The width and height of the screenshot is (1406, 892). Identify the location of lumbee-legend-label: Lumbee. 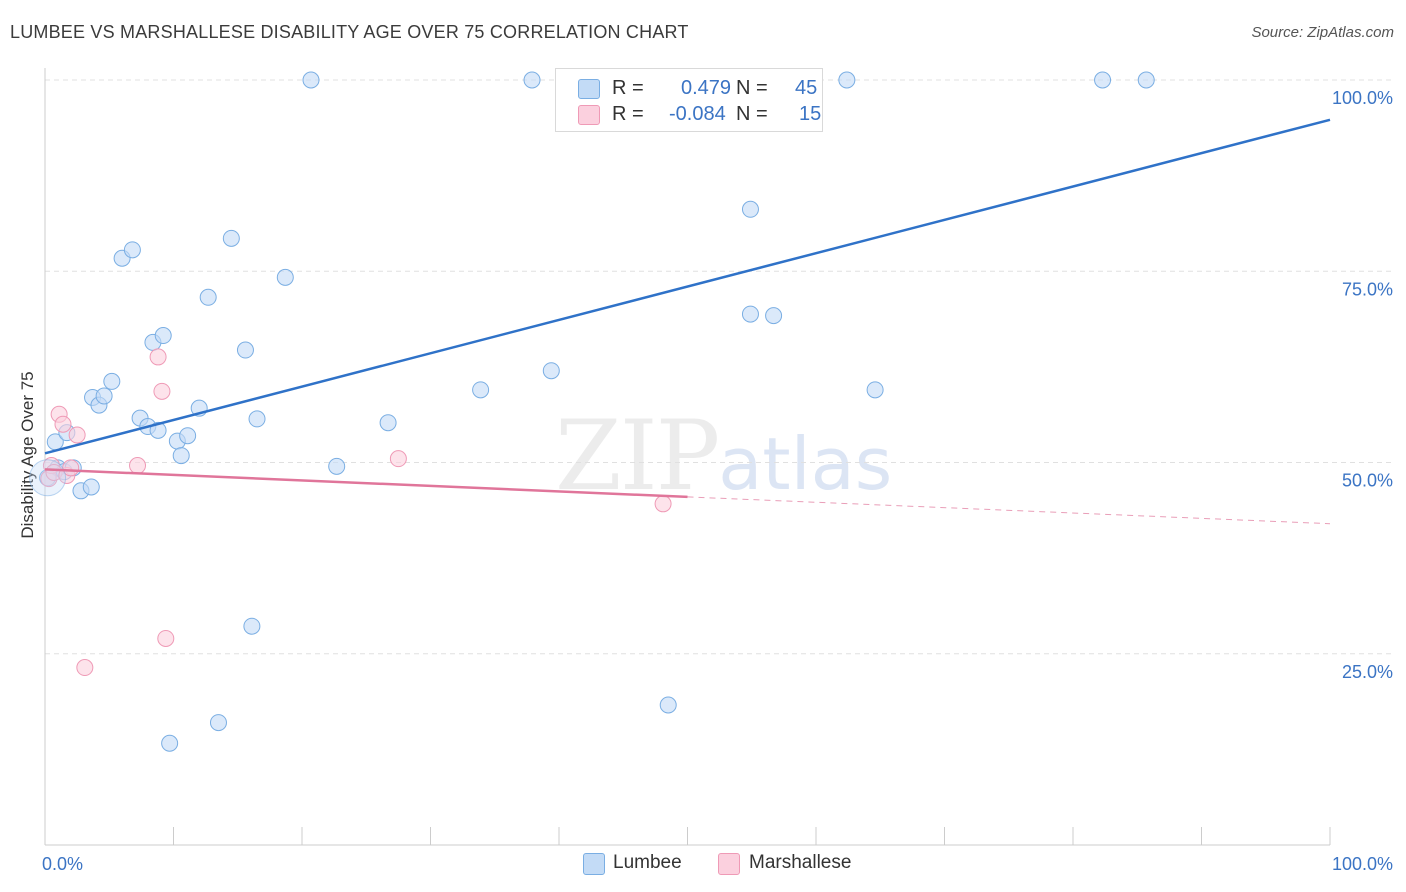
(647, 862).